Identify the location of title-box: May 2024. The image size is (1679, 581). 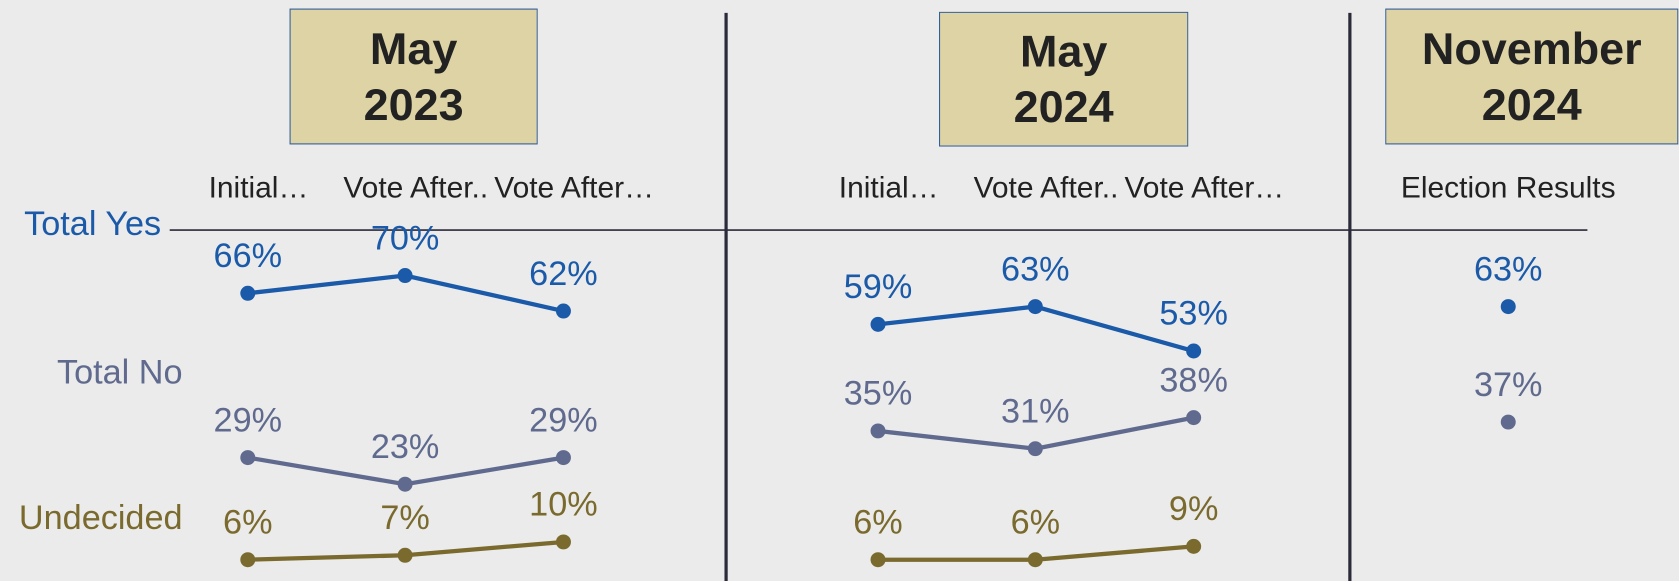
(1064, 79).